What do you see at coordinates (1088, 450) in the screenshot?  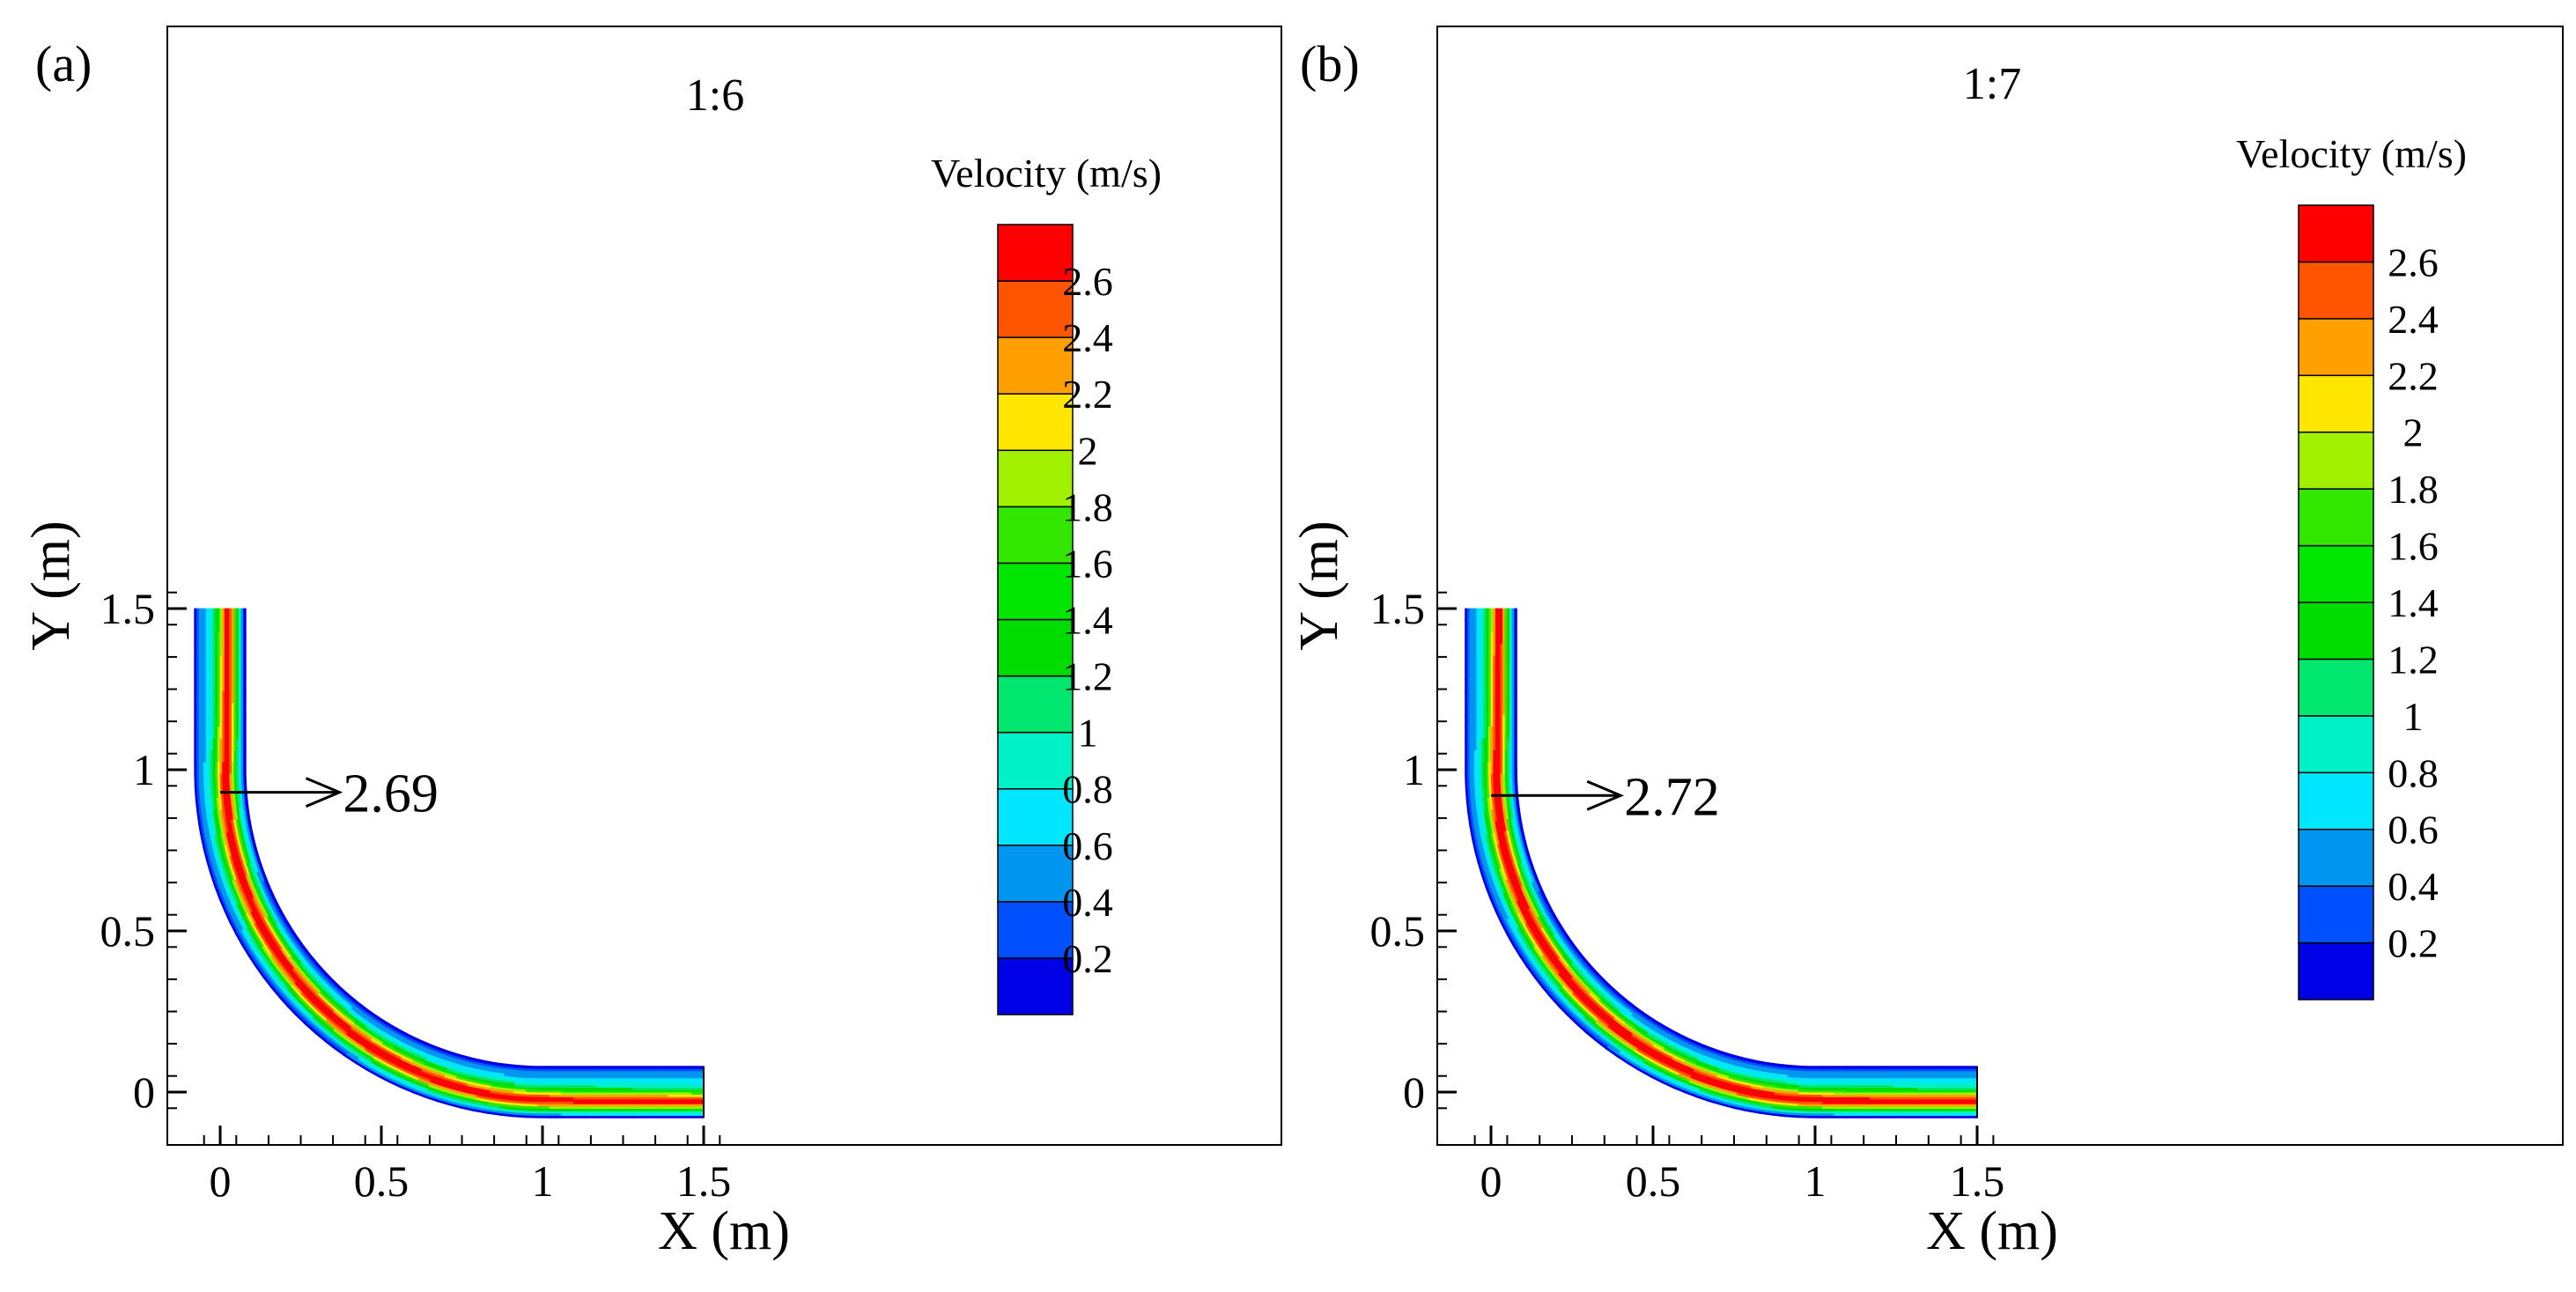 I see `colorbar-tick-label: 2` at bounding box center [1088, 450].